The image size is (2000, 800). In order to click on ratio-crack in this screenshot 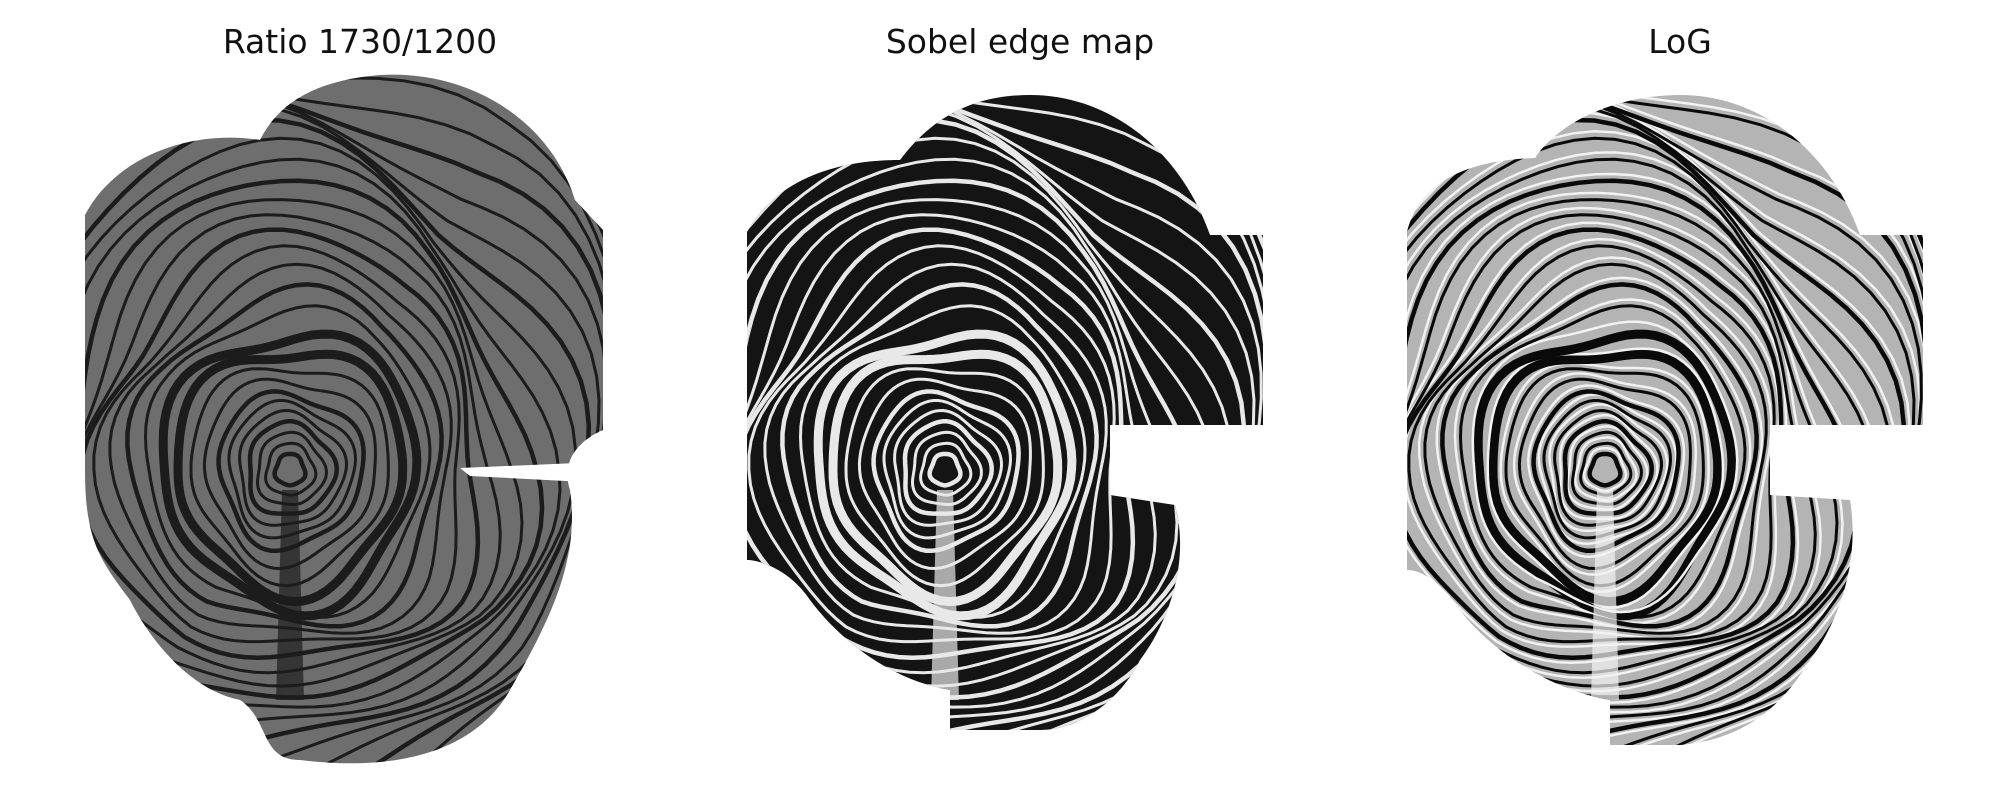, I will do `click(530, 472)`.